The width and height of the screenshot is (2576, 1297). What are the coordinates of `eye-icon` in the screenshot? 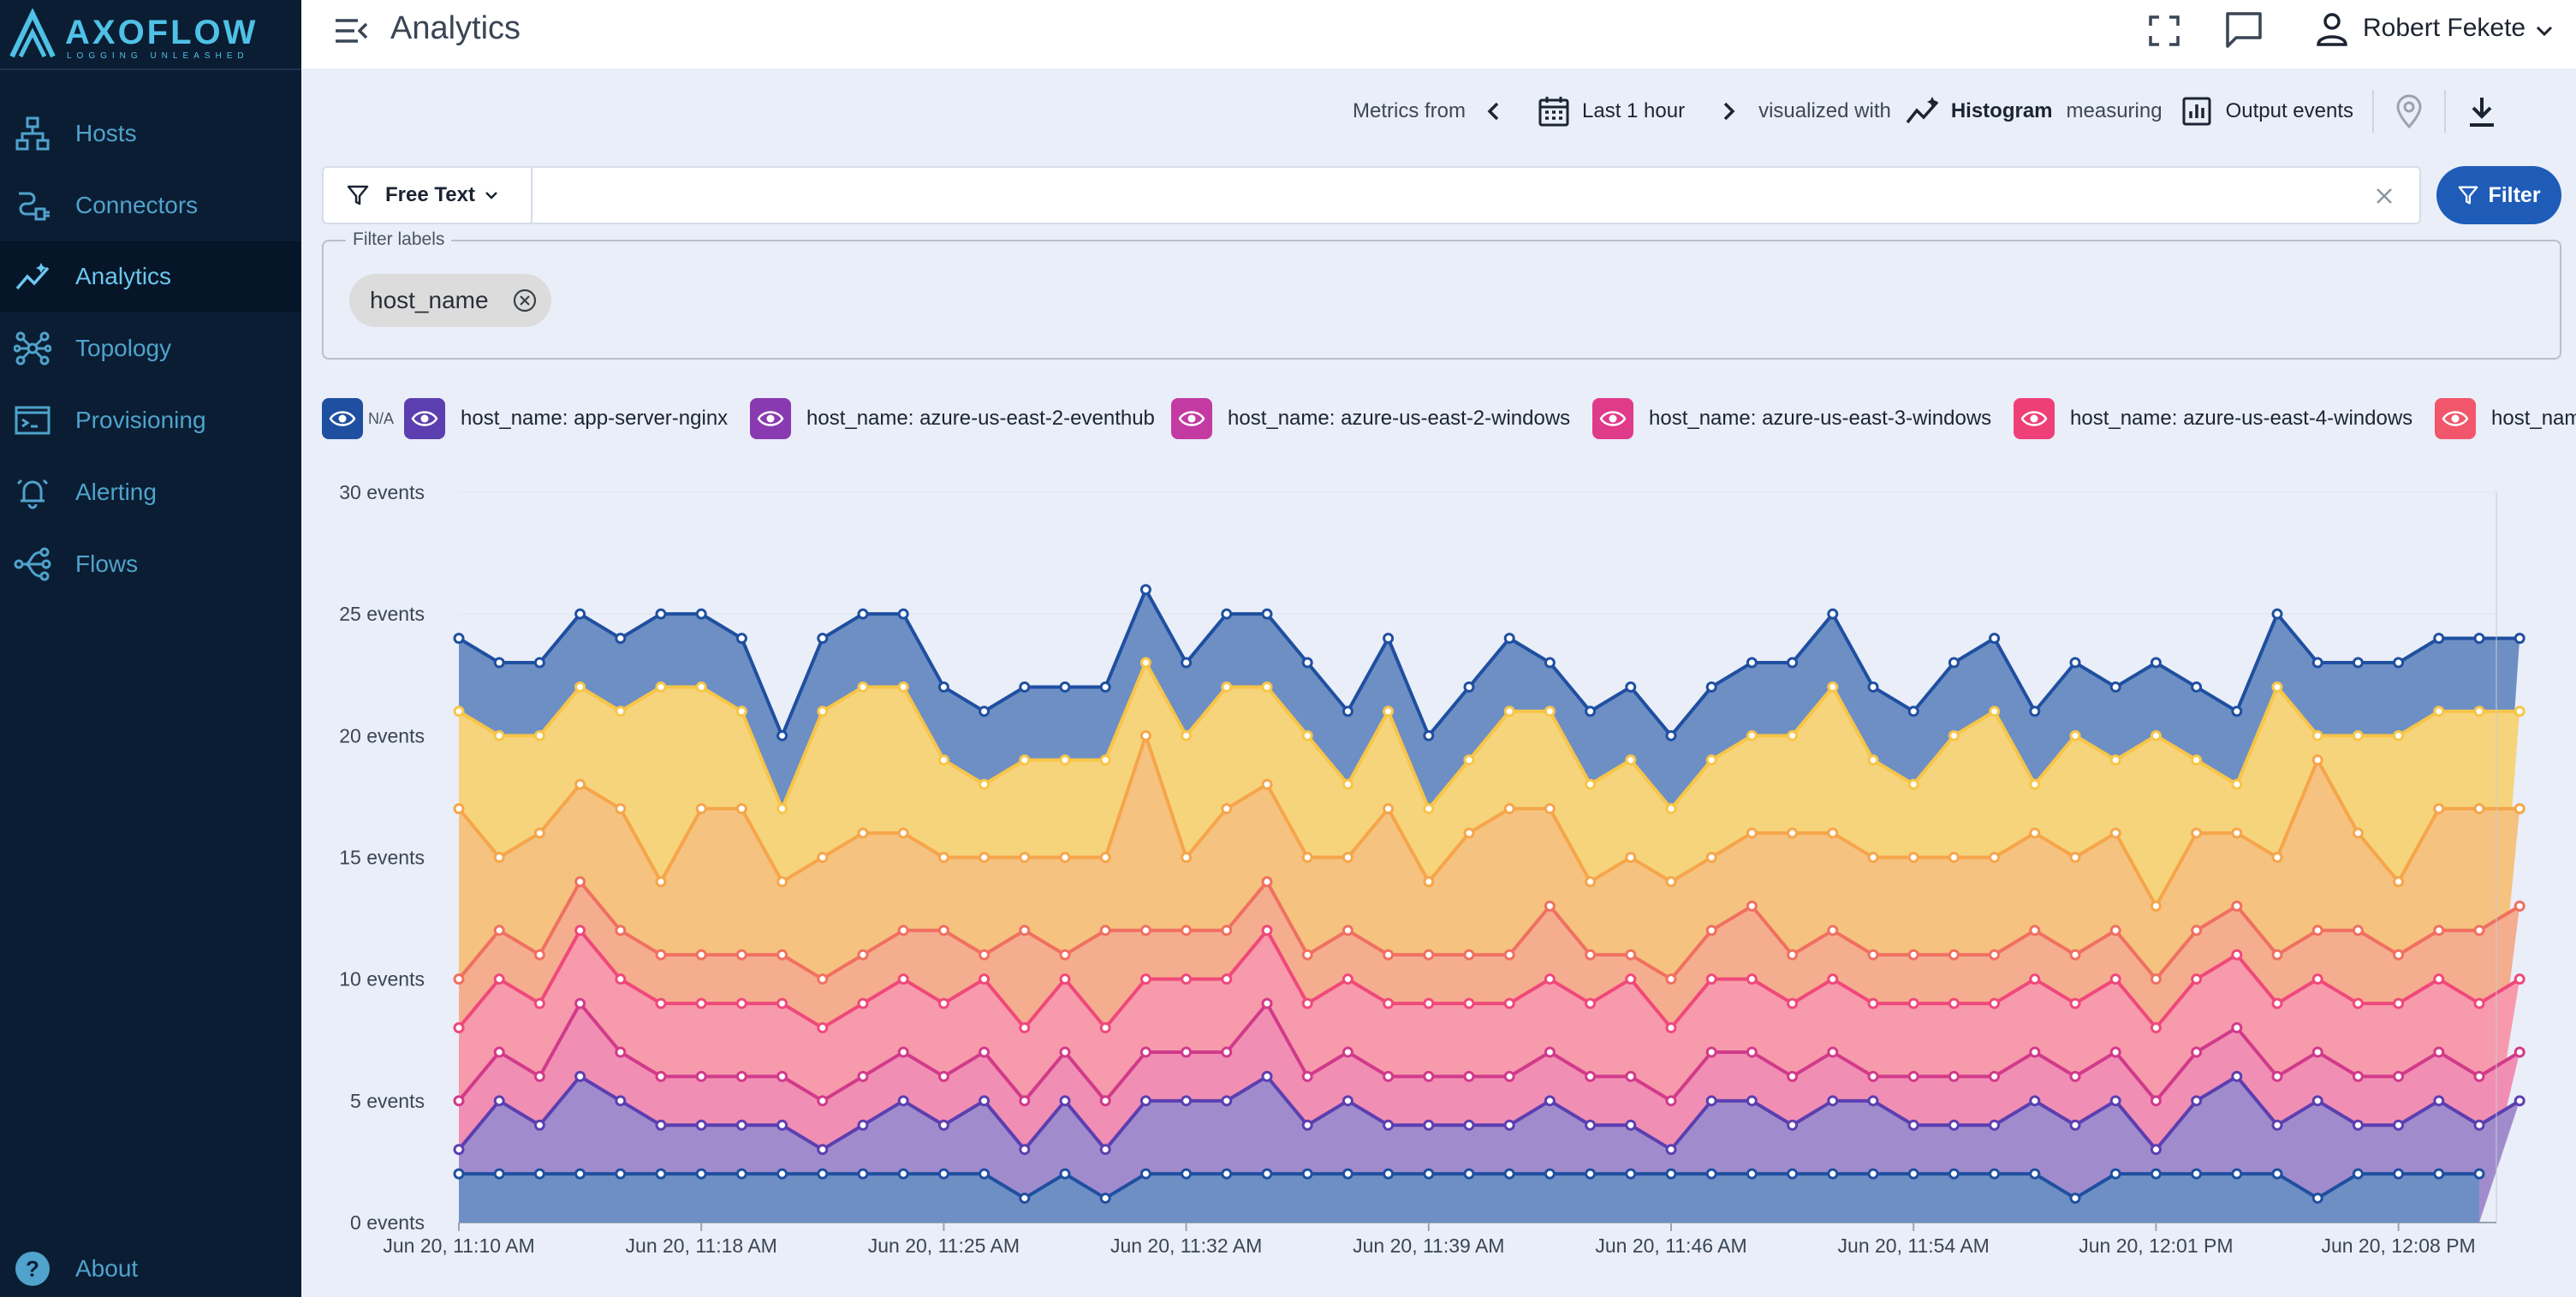 It's located at (2455, 418).